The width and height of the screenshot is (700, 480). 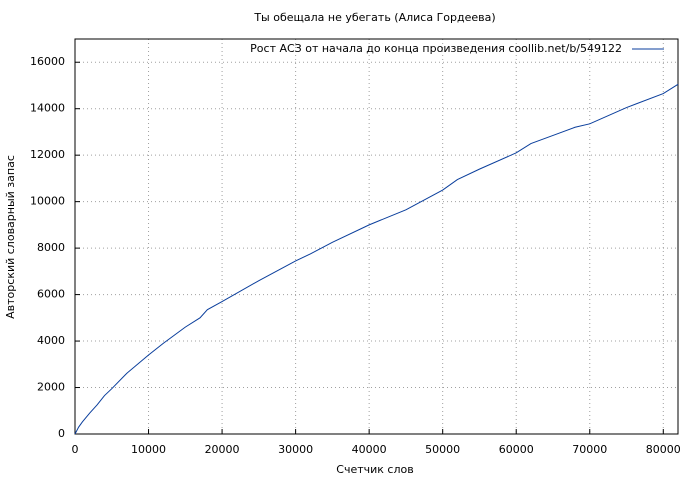 I want to click on y-tick-label: 4000, so click(x=51, y=340).